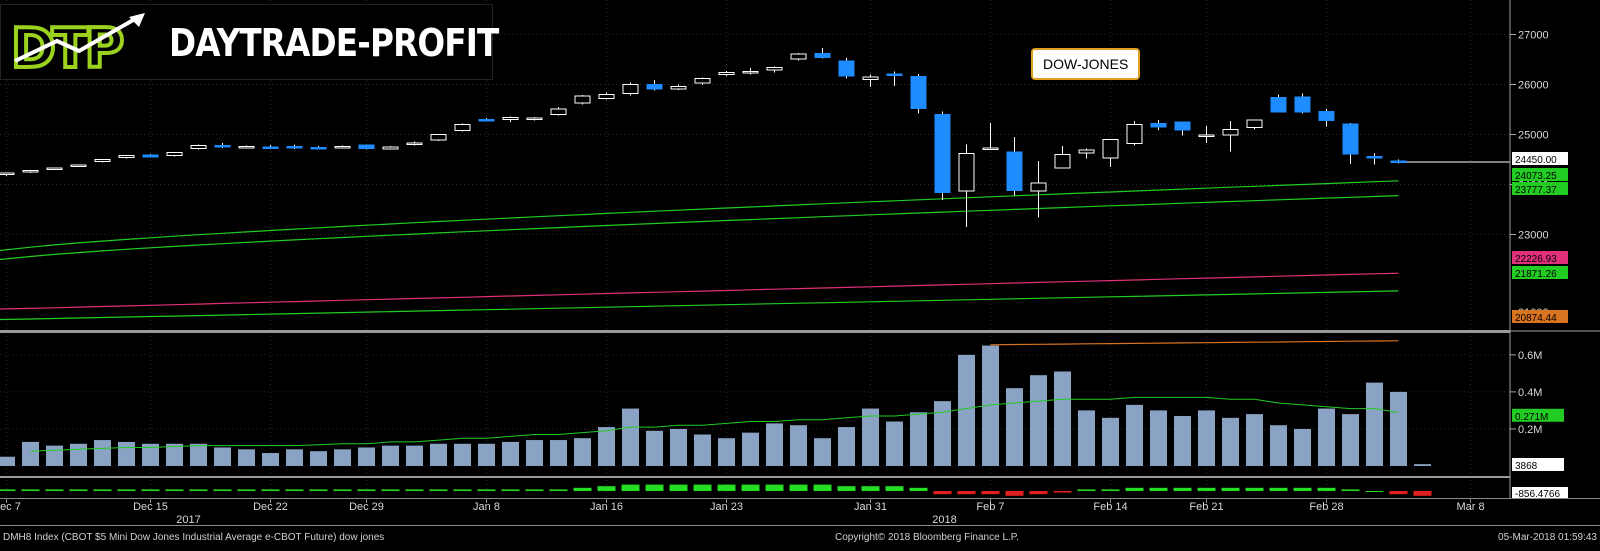 This screenshot has height=551, width=1600. What do you see at coordinates (1536, 259) in the screenshot?
I see `price-tag-label: 22226.93` at bounding box center [1536, 259].